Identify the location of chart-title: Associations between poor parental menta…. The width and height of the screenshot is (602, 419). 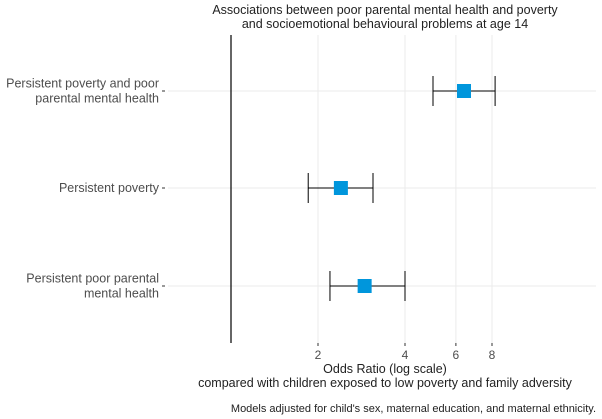
(385, 17).